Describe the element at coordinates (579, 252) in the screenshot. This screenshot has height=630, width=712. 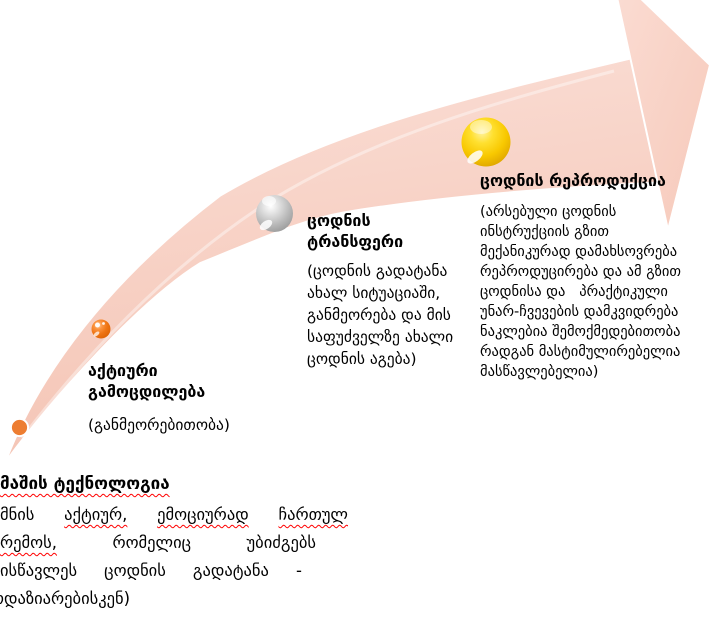
I see `stage-reproduction-body-line: მექანიკურად დამახსოვრება` at that location.